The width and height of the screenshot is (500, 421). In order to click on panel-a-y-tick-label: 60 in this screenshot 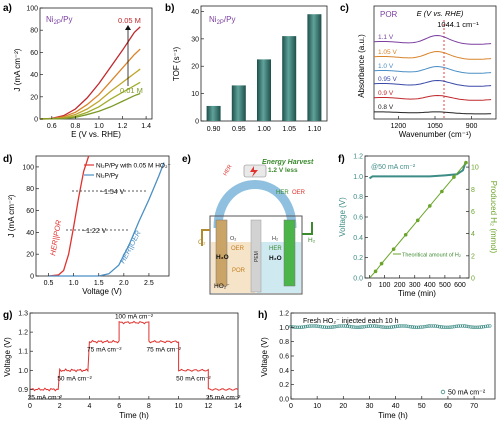, I will do `click(34, 53)`.